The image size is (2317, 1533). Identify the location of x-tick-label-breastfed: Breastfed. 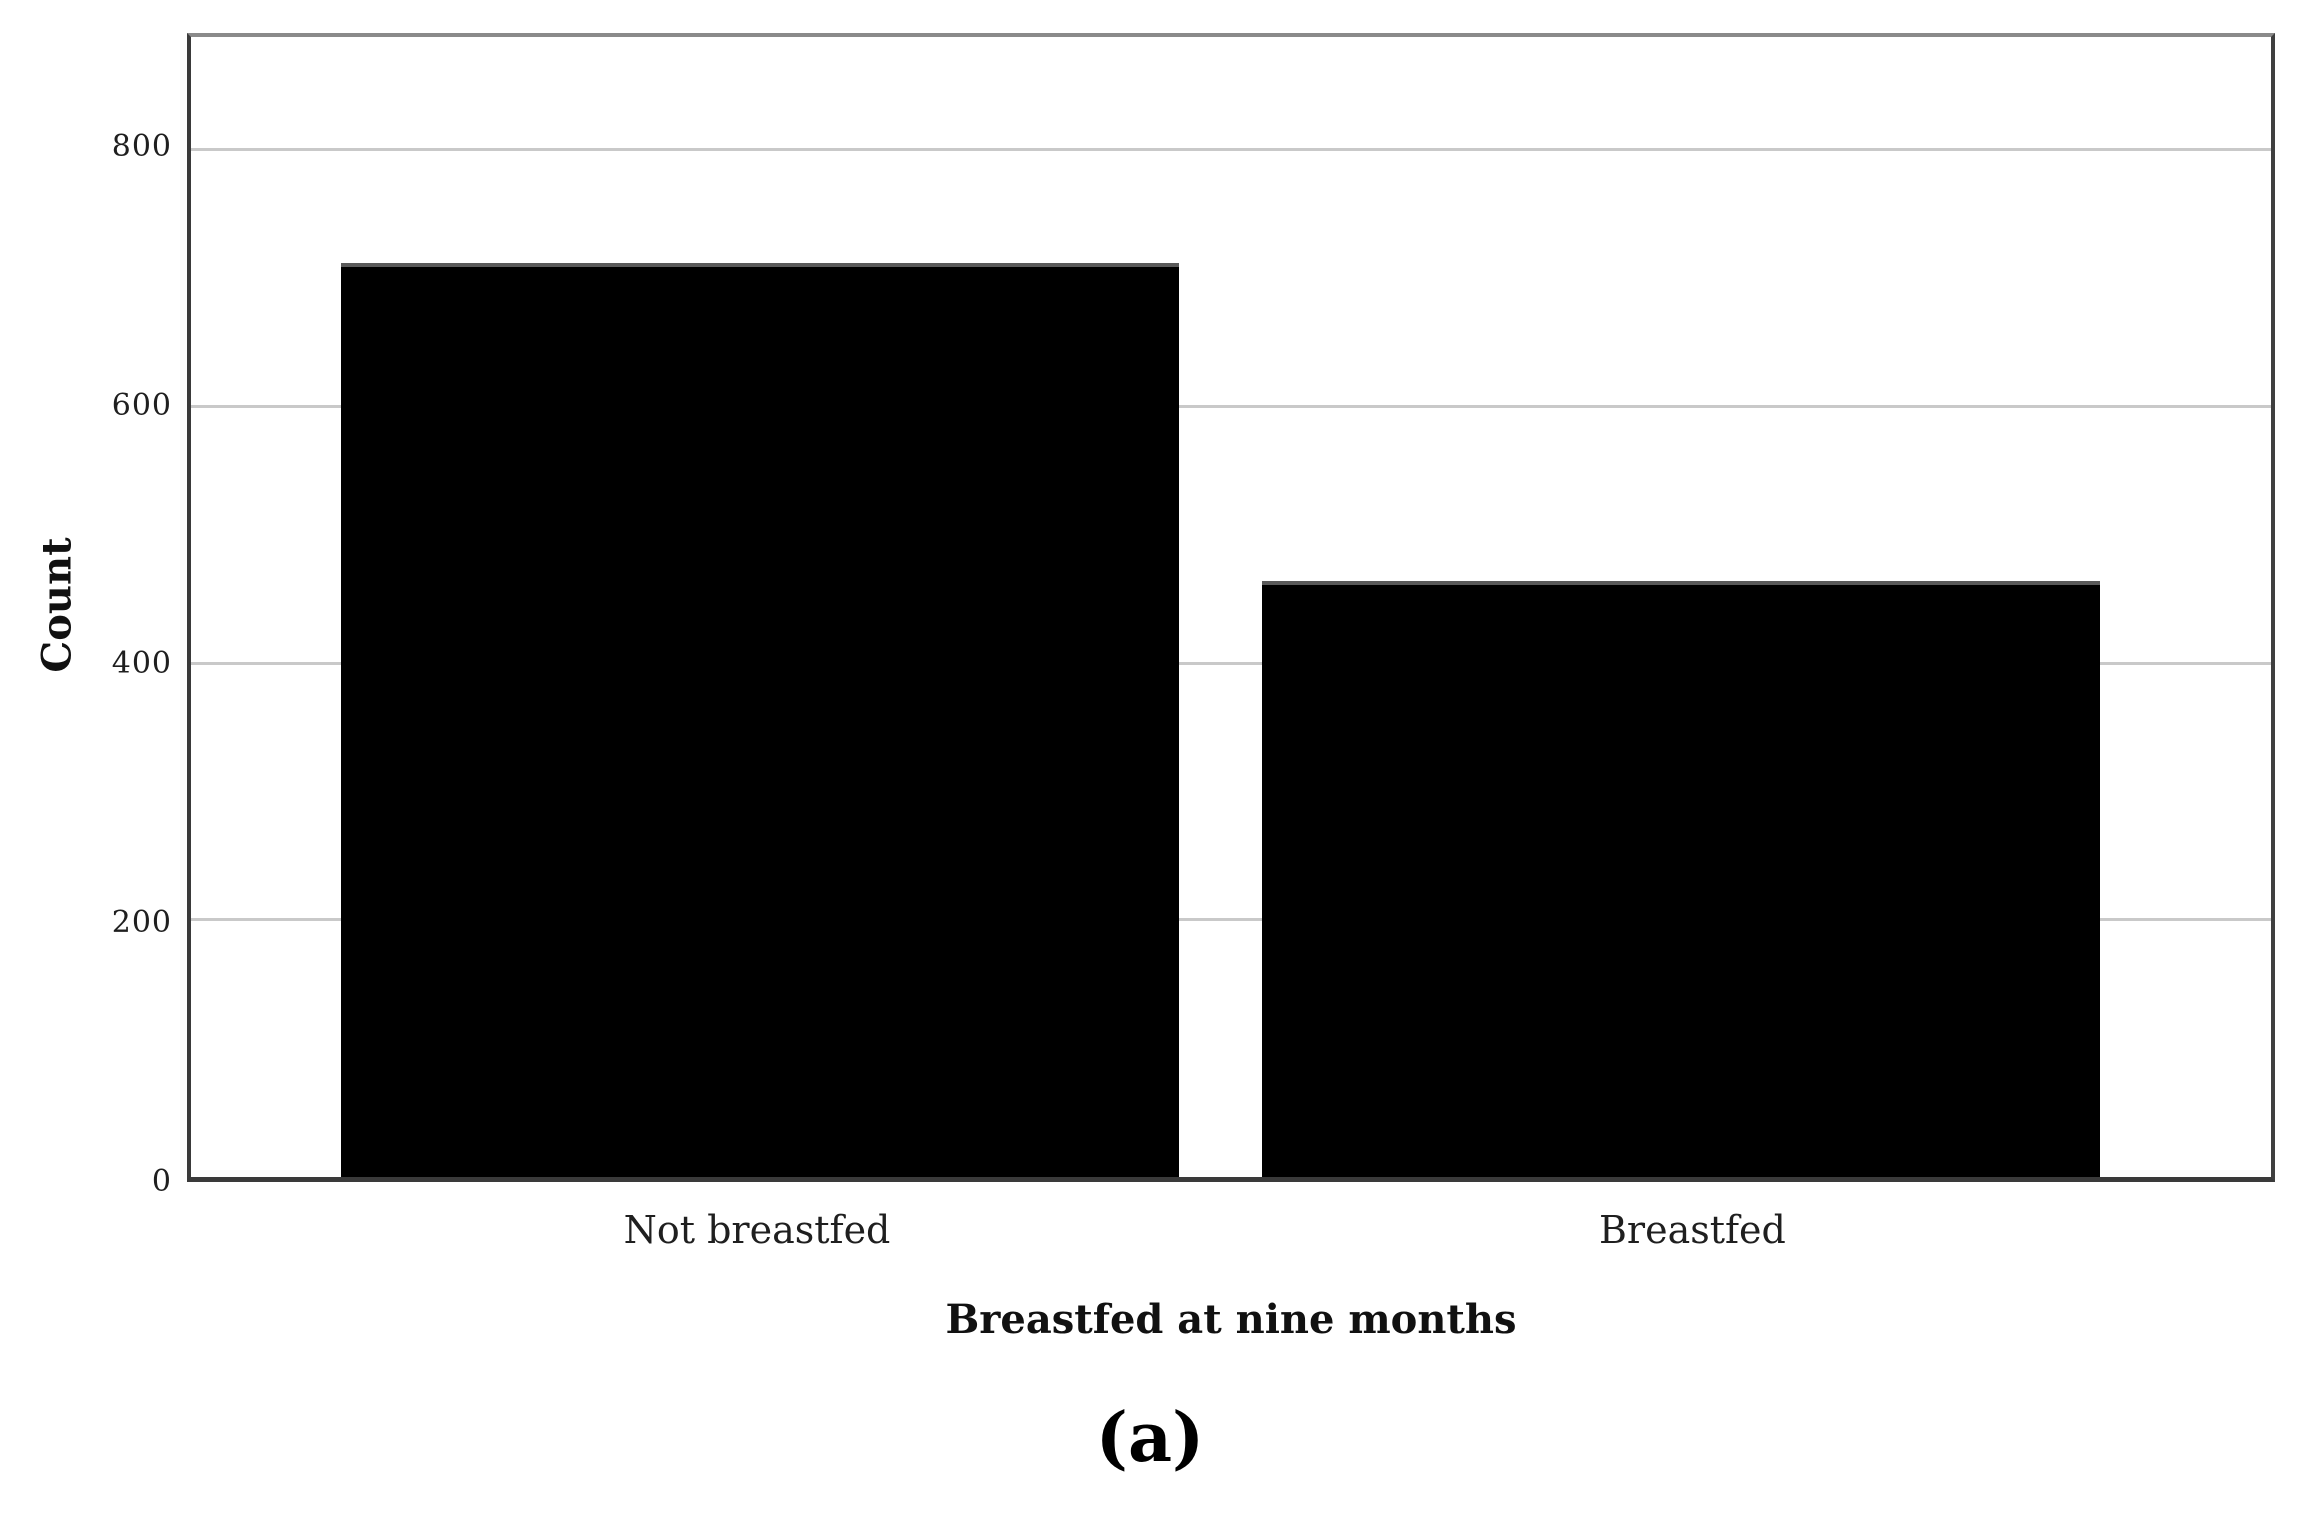
(1692, 1230).